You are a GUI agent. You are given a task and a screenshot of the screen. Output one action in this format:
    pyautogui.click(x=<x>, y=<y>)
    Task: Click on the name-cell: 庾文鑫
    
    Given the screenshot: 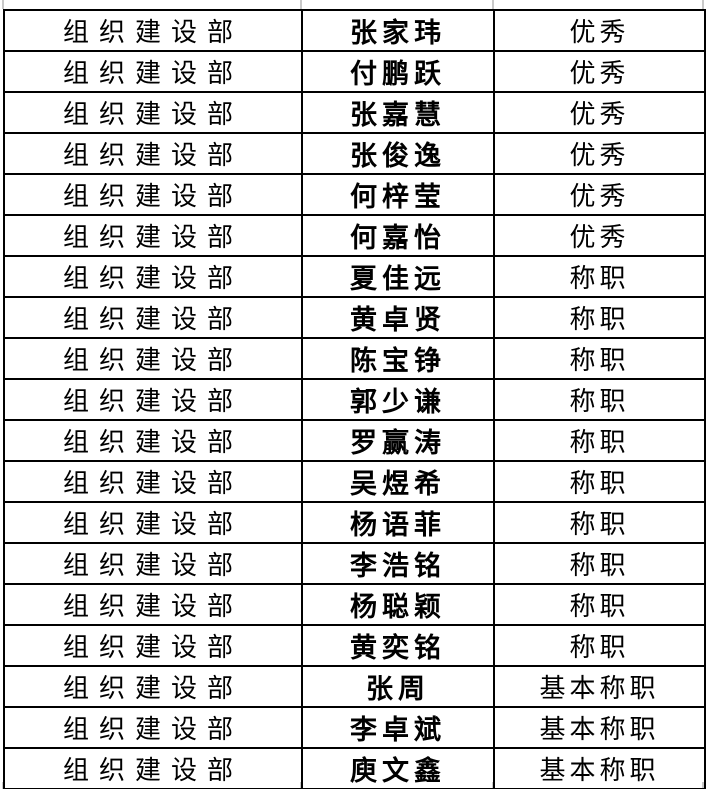 What is the action you would take?
    pyautogui.click(x=398, y=768)
    